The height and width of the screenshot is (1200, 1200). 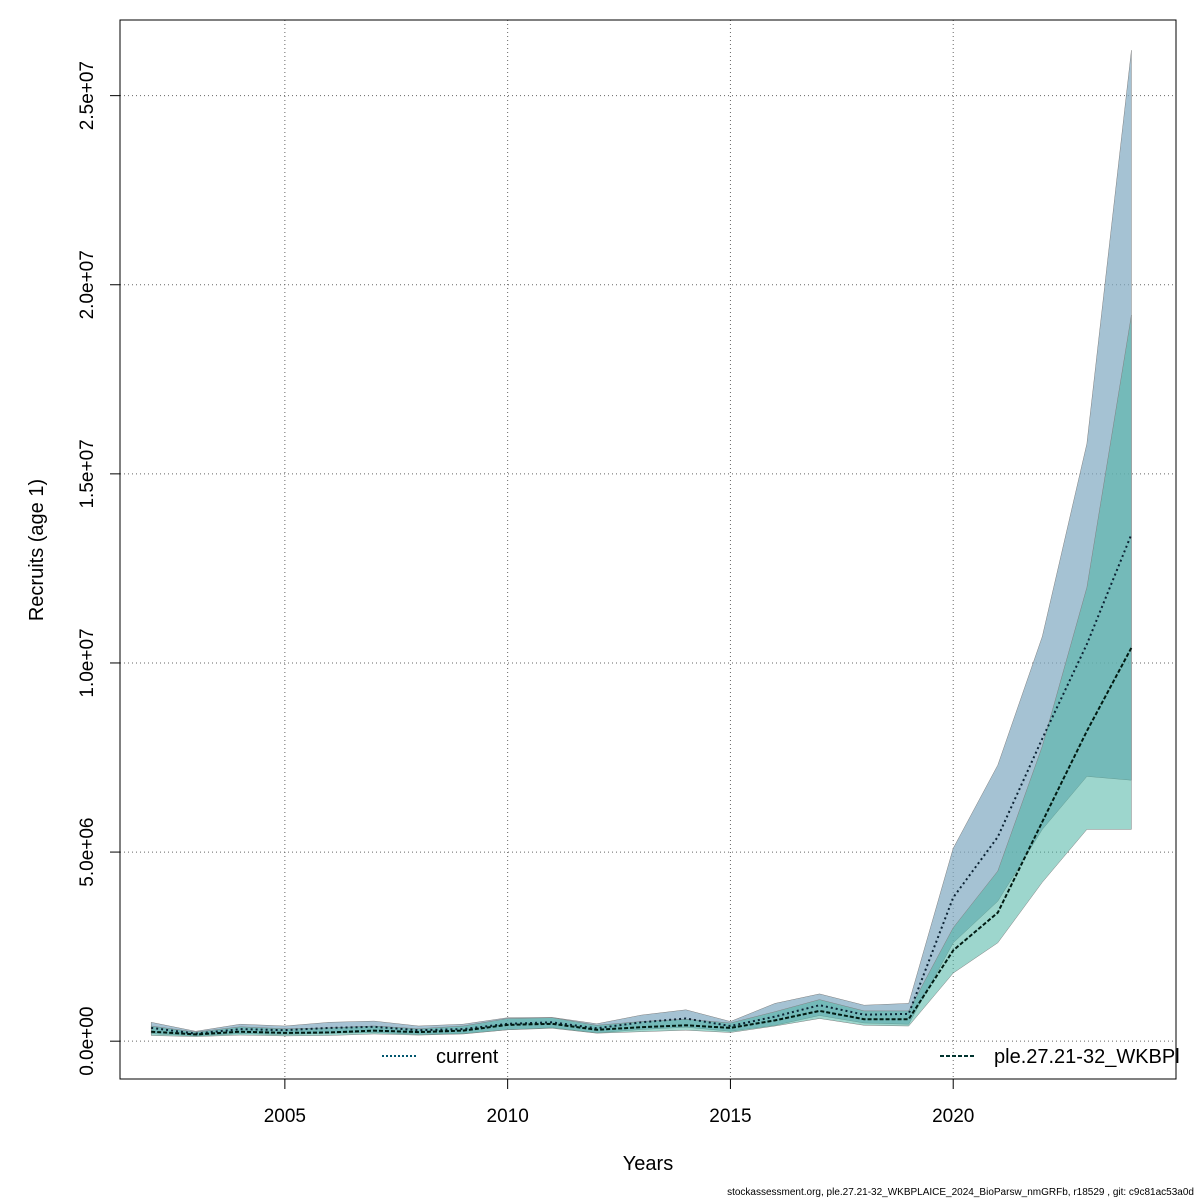 I want to click on y-tick-label: 1.0e+07, so click(x=87, y=662).